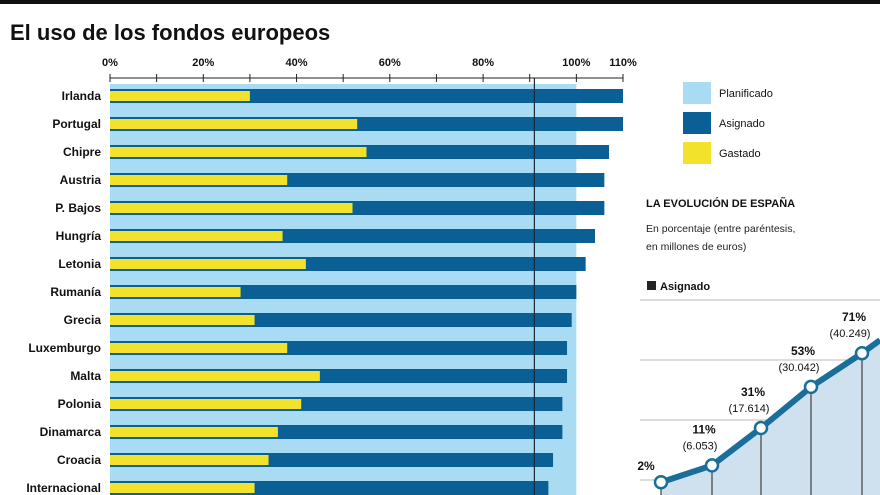  Describe the element at coordinates (746, 94) in the screenshot. I see `legend-label: Planificado` at that location.